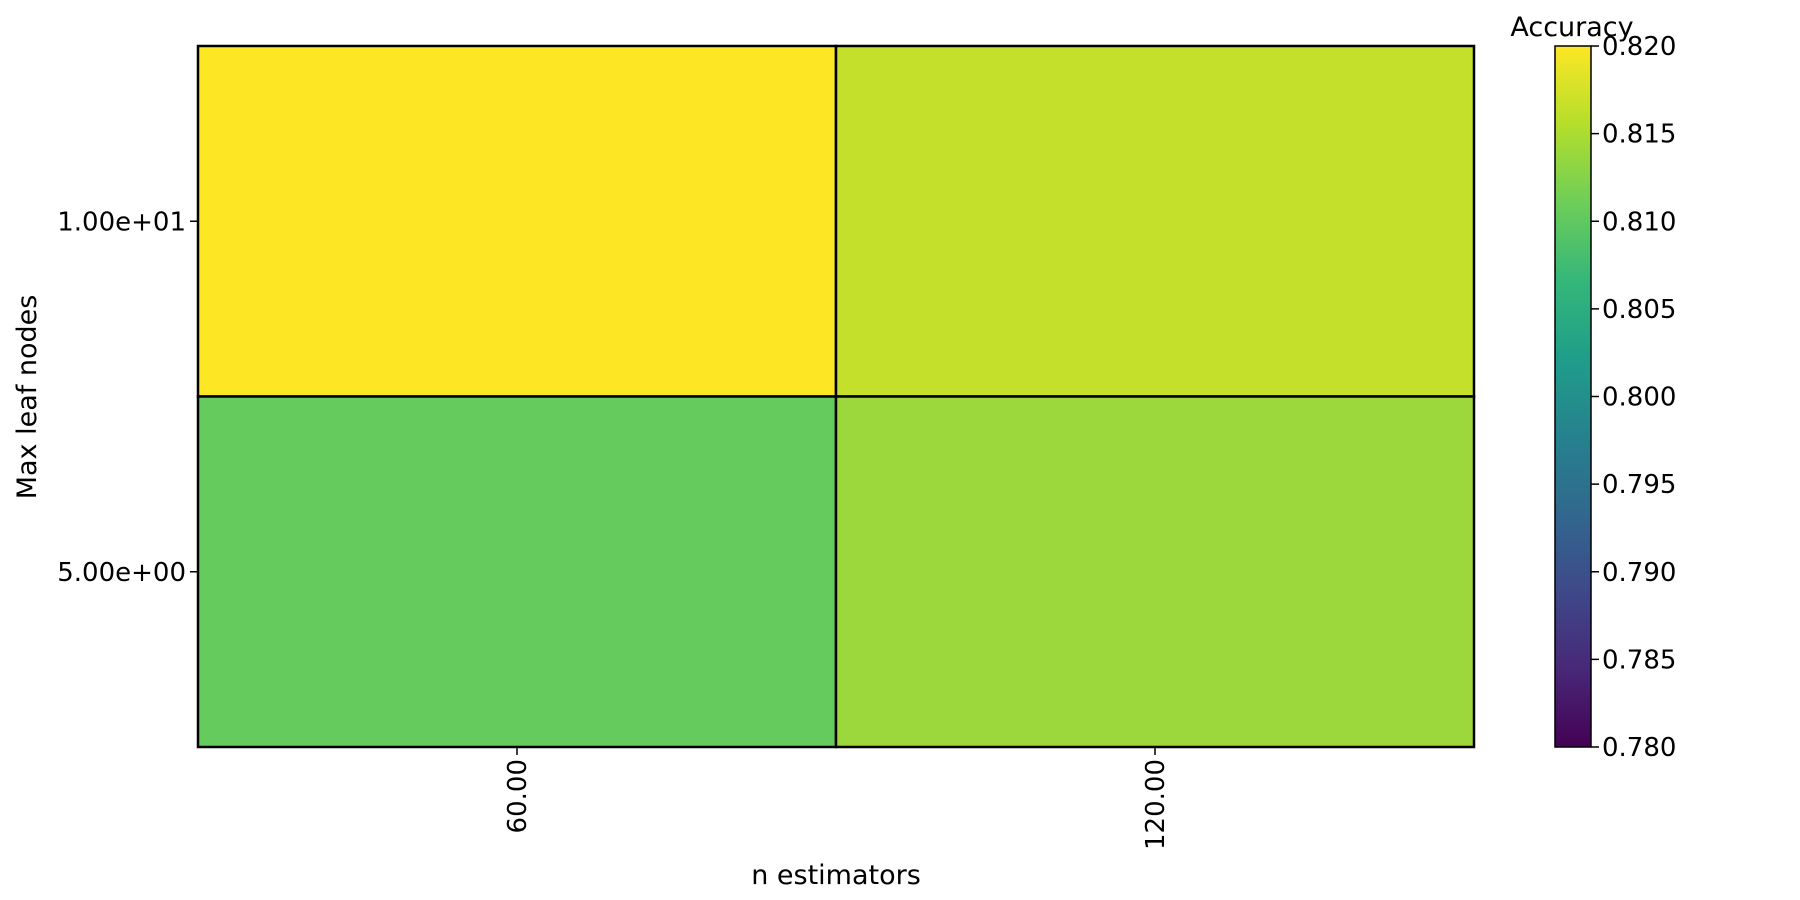 The width and height of the screenshot is (1800, 900). Describe the element at coordinates (1639, 660) in the screenshot. I see `colorbar-tick-label: 0.785` at that location.